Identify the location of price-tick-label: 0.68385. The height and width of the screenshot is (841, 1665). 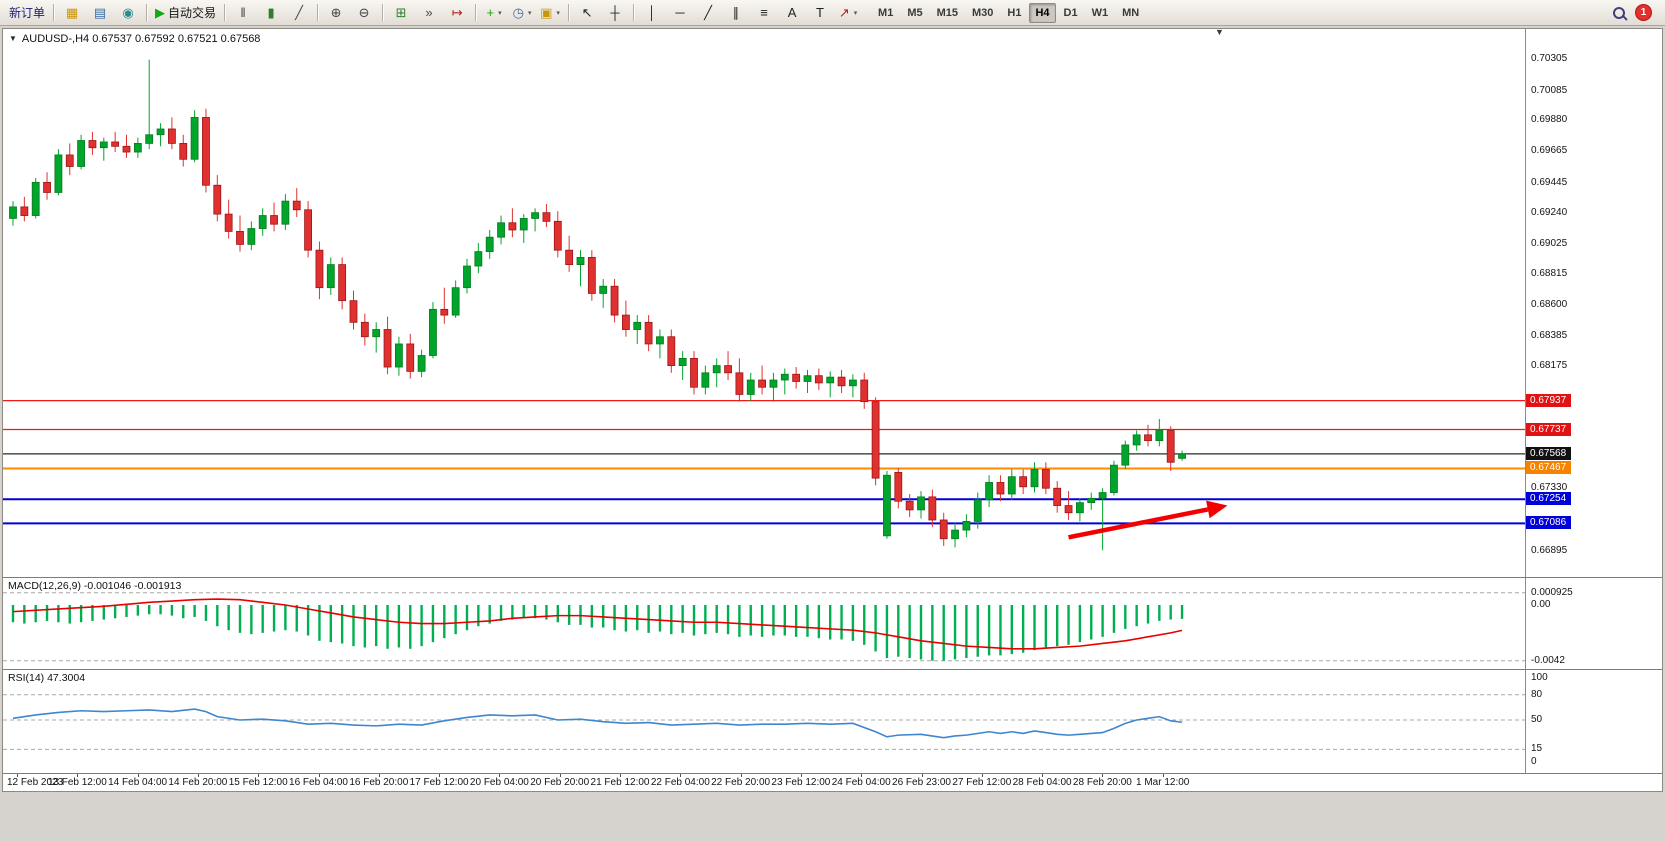
(1549, 336).